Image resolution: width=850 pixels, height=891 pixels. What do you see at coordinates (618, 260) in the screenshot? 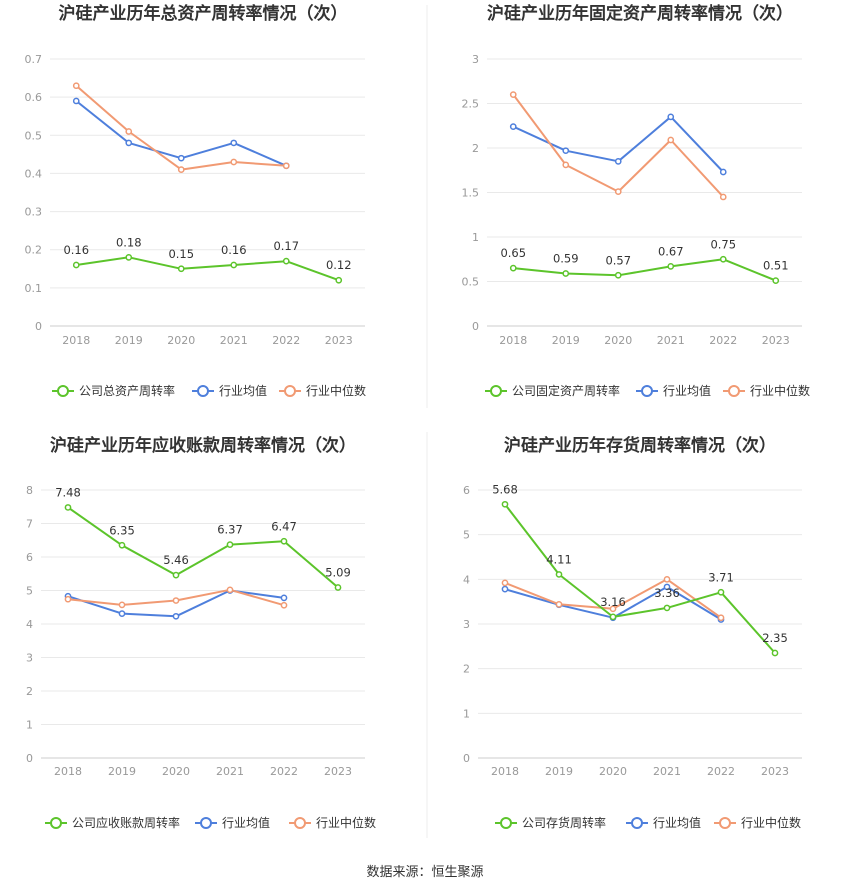
I see `data-label: 0.57` at bounding box center [618, 260].